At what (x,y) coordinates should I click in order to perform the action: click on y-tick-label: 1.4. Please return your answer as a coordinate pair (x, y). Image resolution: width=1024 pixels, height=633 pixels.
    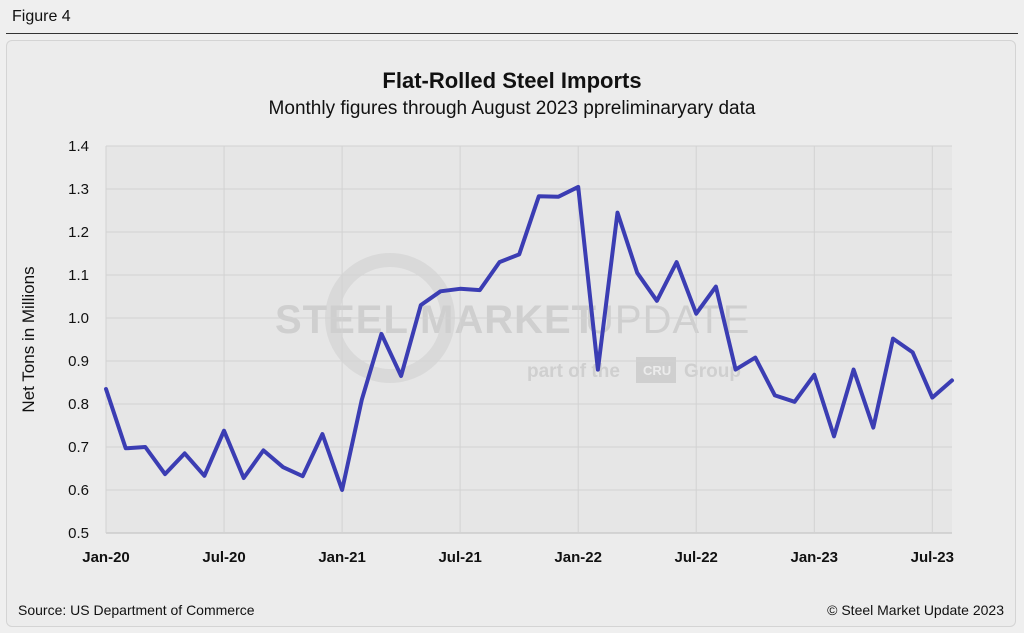
    Looking at the image, I should click on (78, 146).